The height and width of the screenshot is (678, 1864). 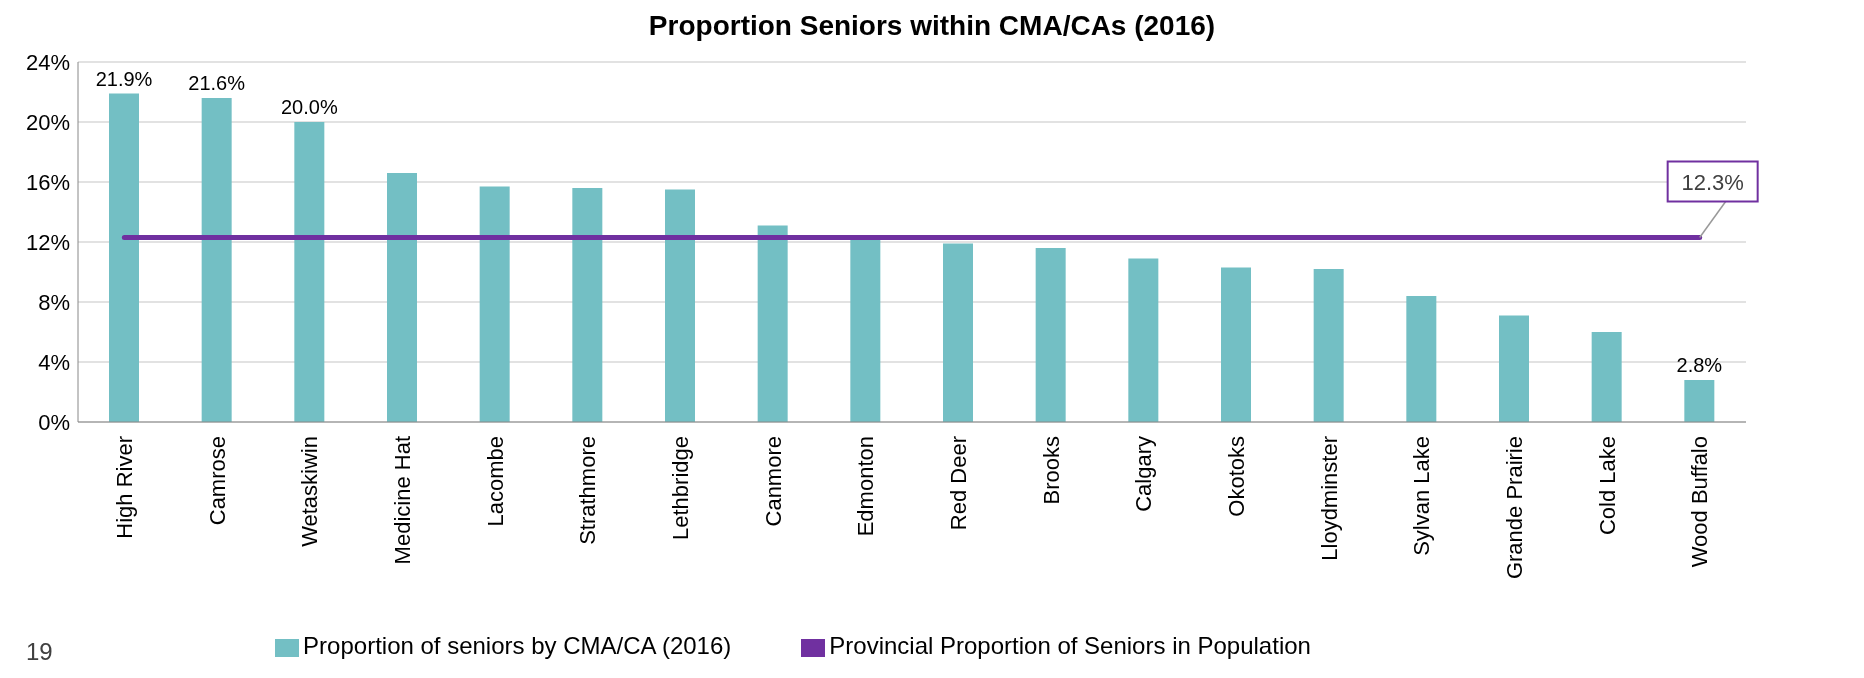 I want to click on x-tick-label: Canmore, so click(x=773, y=481).